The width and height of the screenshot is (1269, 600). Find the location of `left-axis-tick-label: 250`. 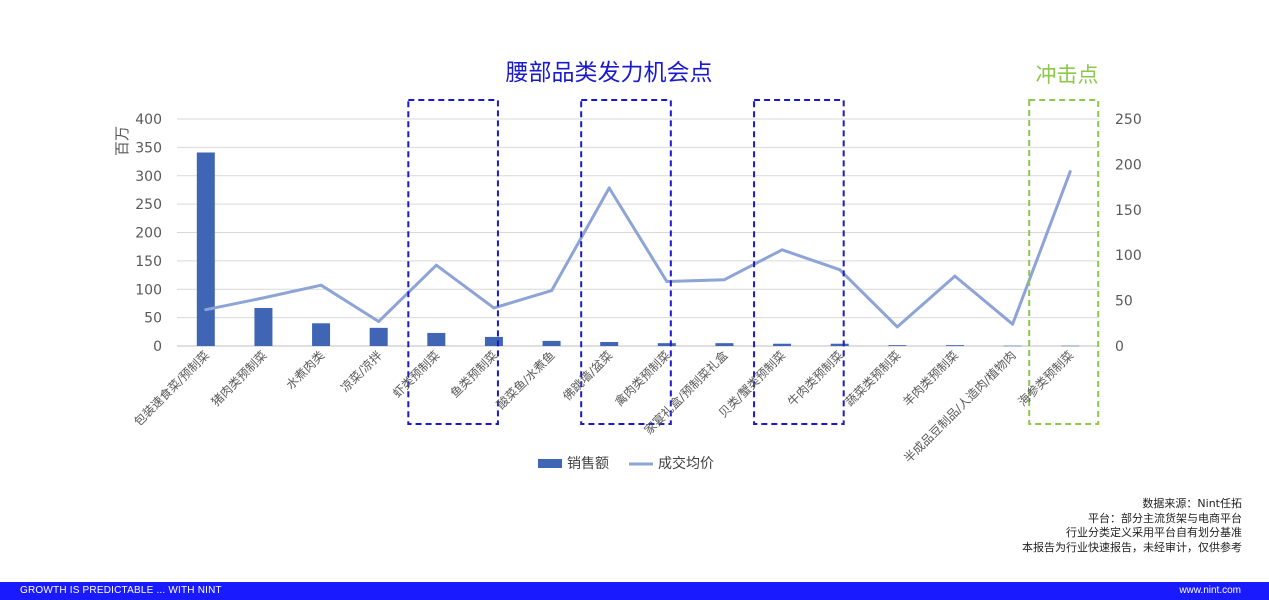

left-axis-tick-label: 250 is located at coordinates (148, 205).